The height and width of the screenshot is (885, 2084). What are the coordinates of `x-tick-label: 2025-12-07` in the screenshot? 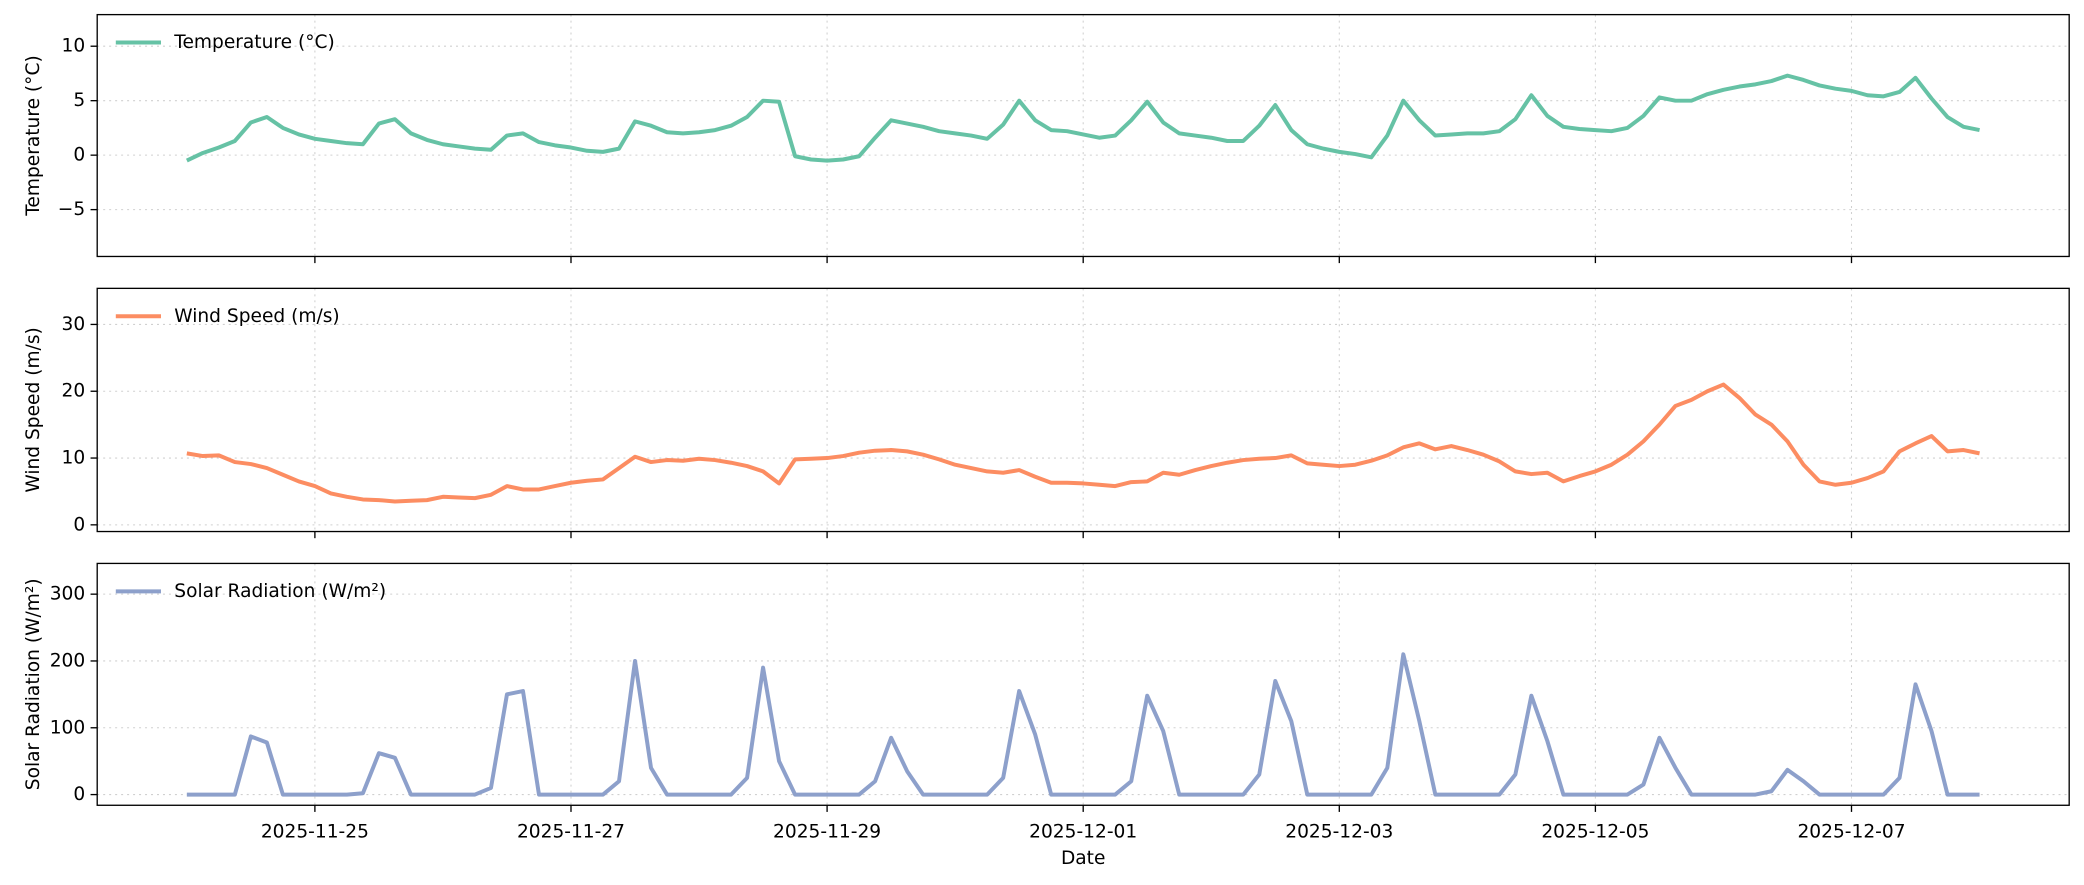 It's located at (1851, 831).